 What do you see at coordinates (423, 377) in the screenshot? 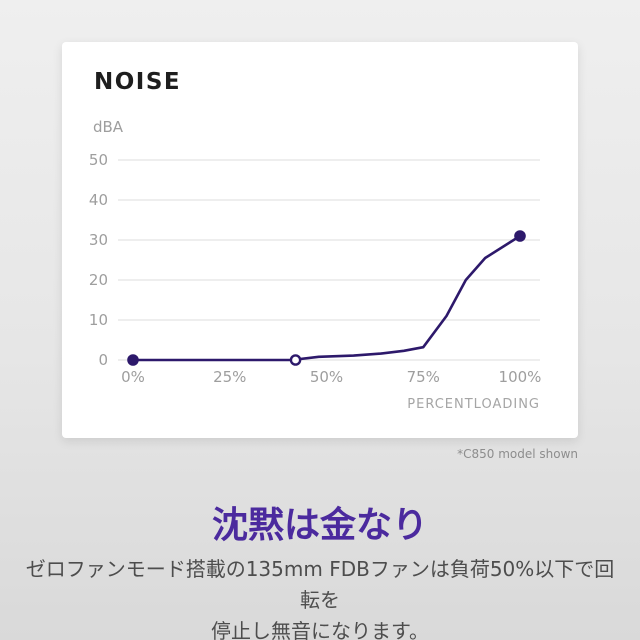
I see `x-tick-label: 75%` at bounding box center [423, 377].